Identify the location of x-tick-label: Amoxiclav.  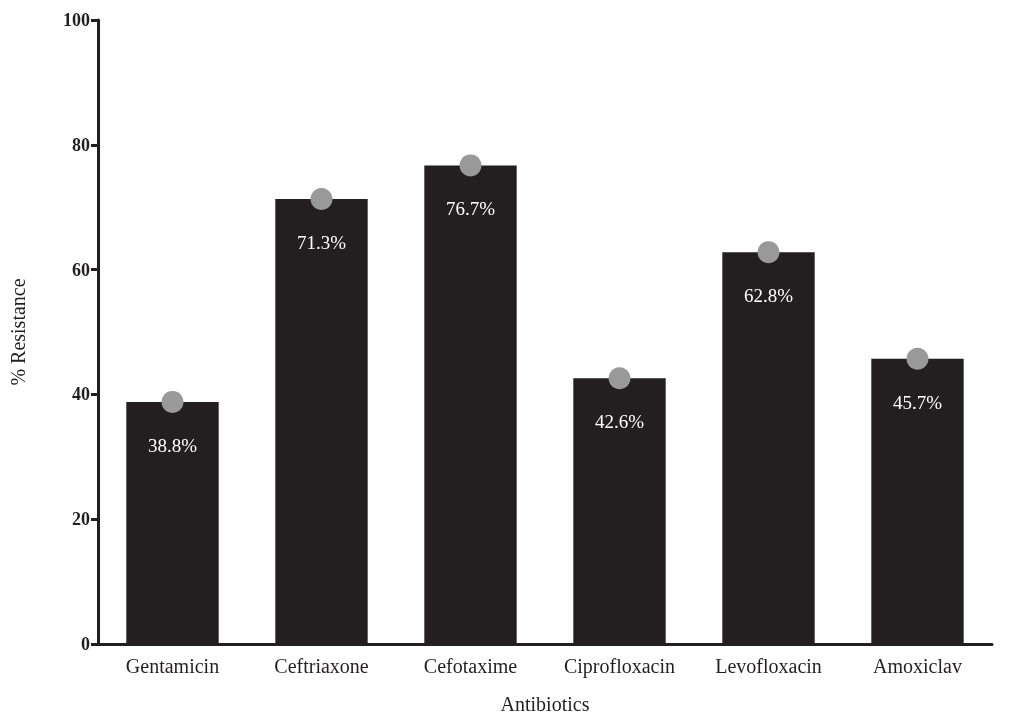
(917, 666).